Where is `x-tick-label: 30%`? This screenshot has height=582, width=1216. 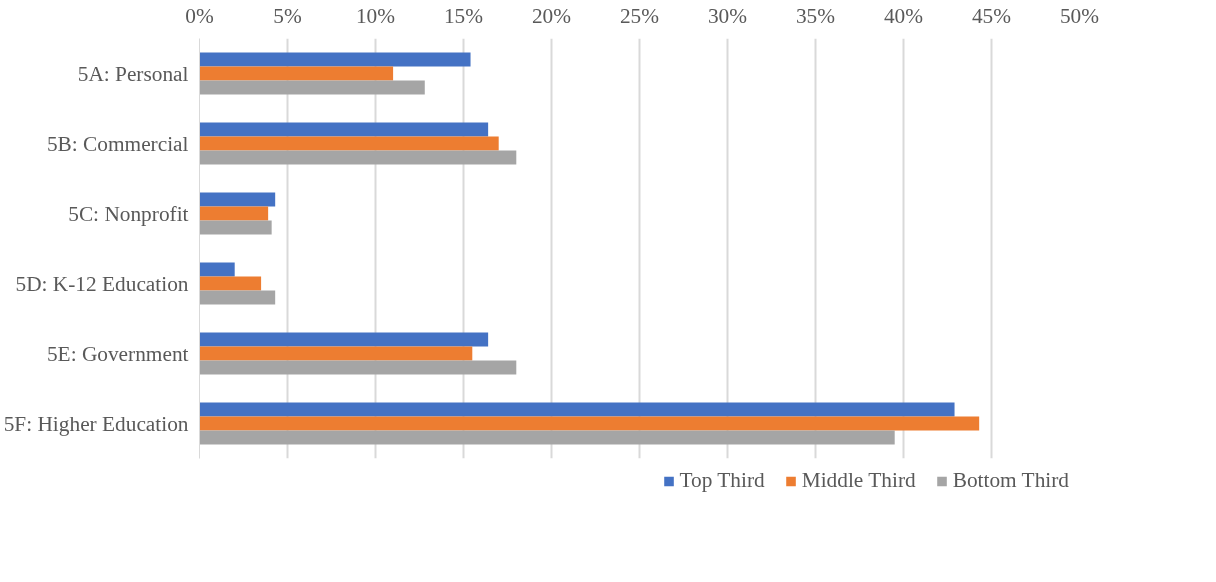 x-tick-label: 30% is located at coordinates (727, 15).